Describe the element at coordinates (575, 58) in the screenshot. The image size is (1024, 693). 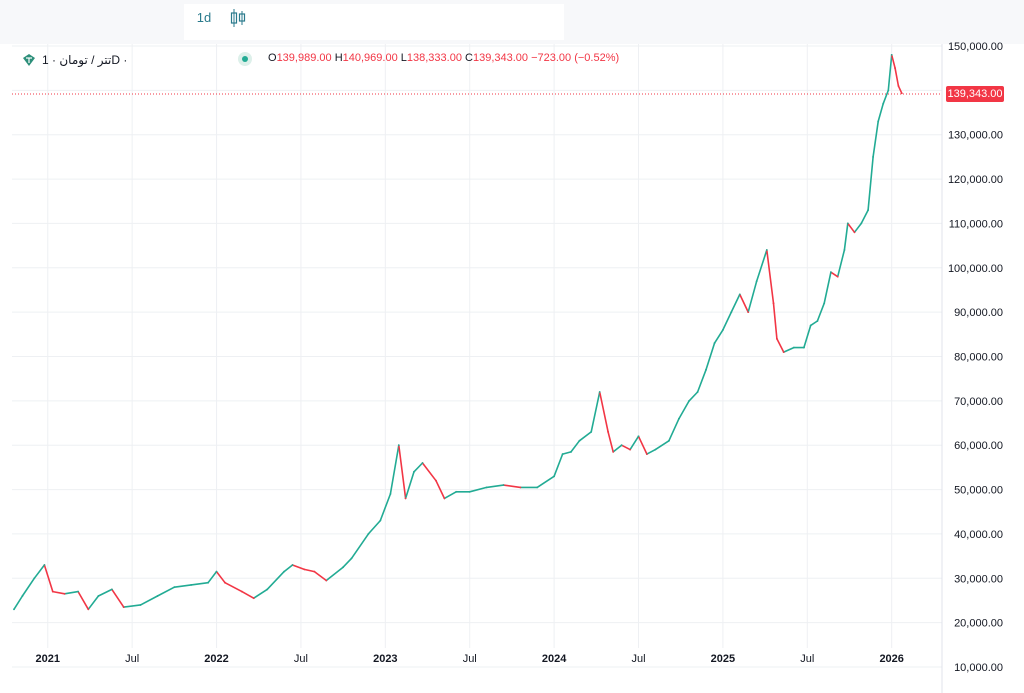
I see `change-value: −723.00 (−0.52%)` at that location.